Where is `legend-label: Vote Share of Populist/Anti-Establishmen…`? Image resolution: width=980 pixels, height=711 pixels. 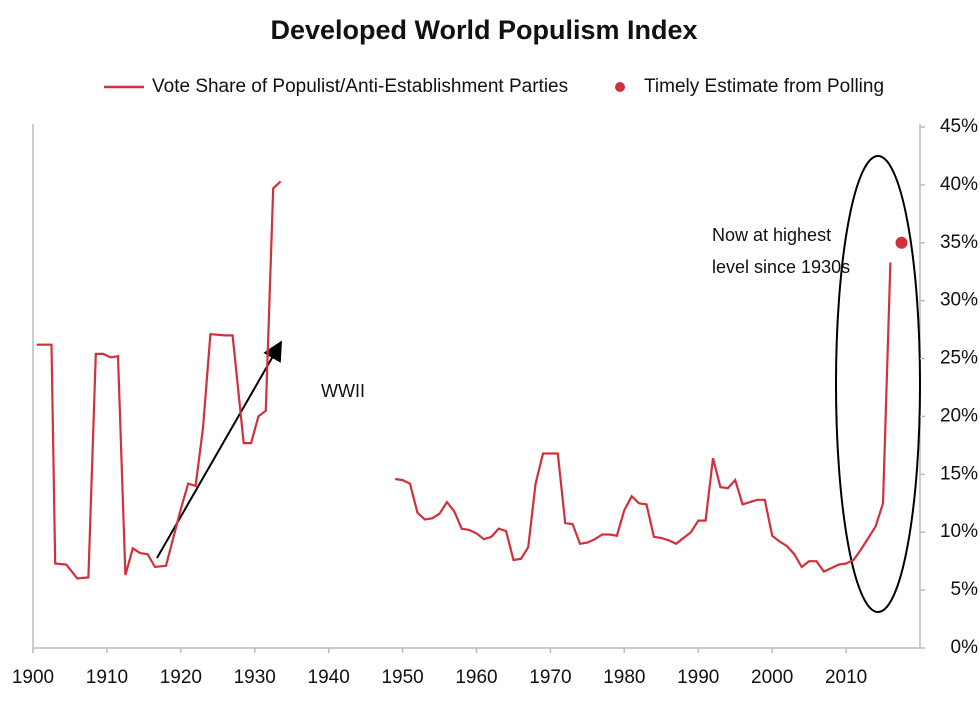 legend-label: Vote Share of Populist/Anti-Establishmen… is located at coordinates (360, 86).